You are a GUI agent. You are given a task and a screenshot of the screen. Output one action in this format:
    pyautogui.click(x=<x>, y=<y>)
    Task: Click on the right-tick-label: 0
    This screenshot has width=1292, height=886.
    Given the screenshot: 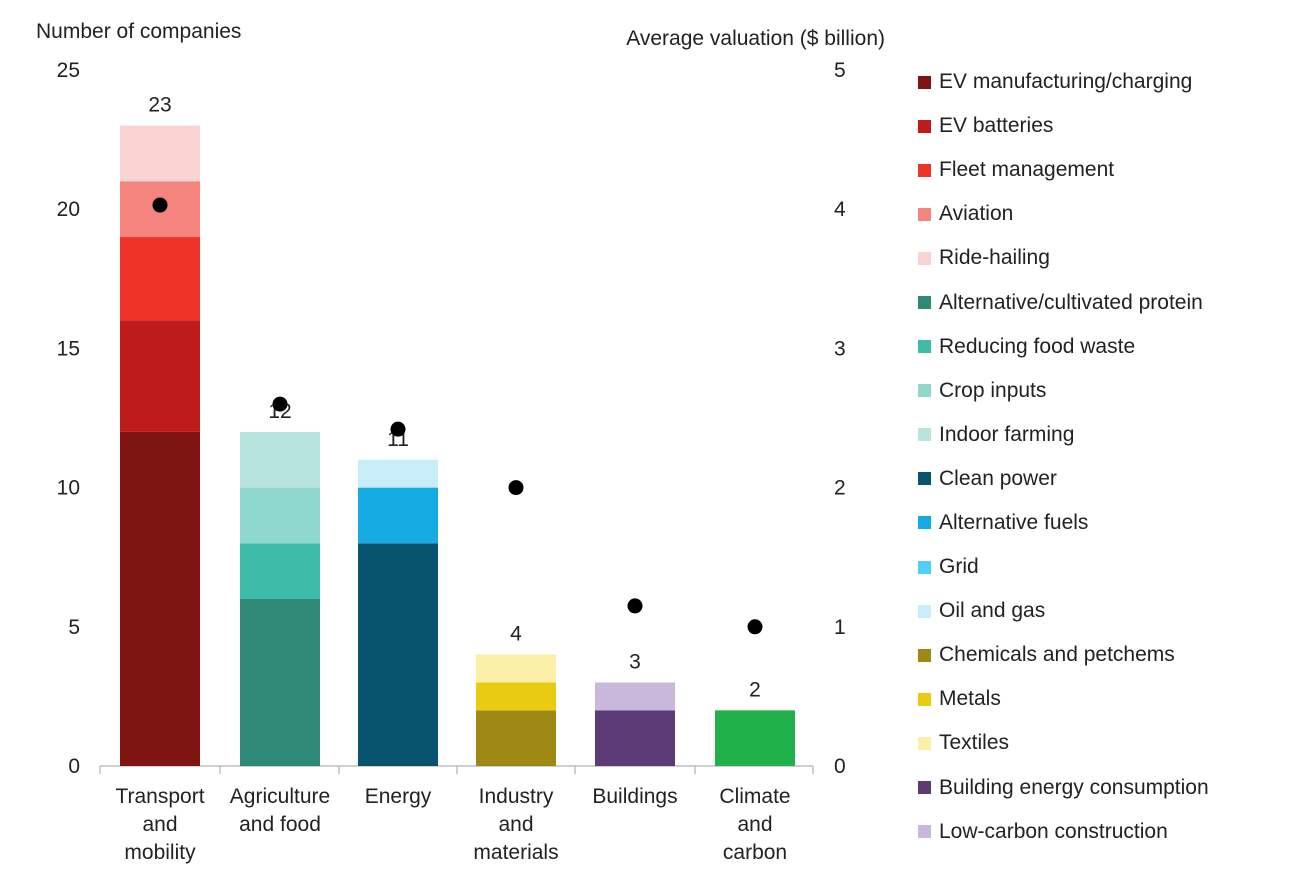 What is the action you would take?
    pyautogui.click(x=840, y=766)
    